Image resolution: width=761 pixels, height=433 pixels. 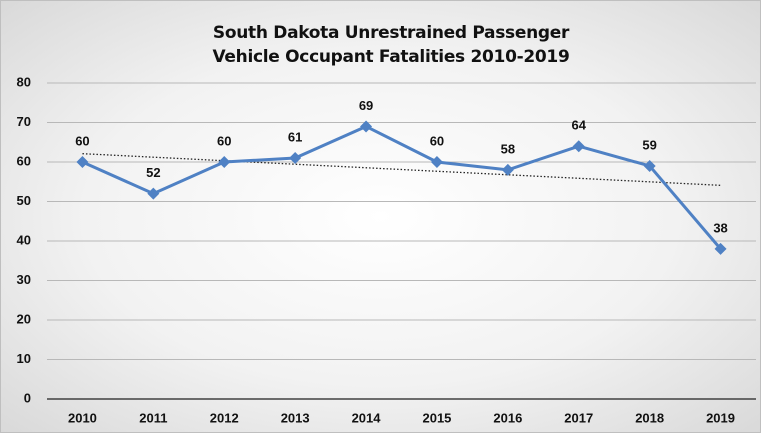 What do you see at coordinates (649, 417) in the screenshot?
I see `x-tick-label: 2018` at bounding box center [649, 417].